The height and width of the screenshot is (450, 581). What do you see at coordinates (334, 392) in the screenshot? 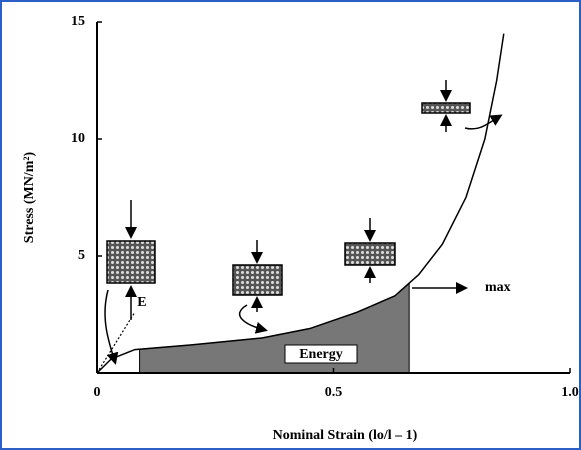
I see `x-tick-label: 0.5` at bounding box center [334, 392].